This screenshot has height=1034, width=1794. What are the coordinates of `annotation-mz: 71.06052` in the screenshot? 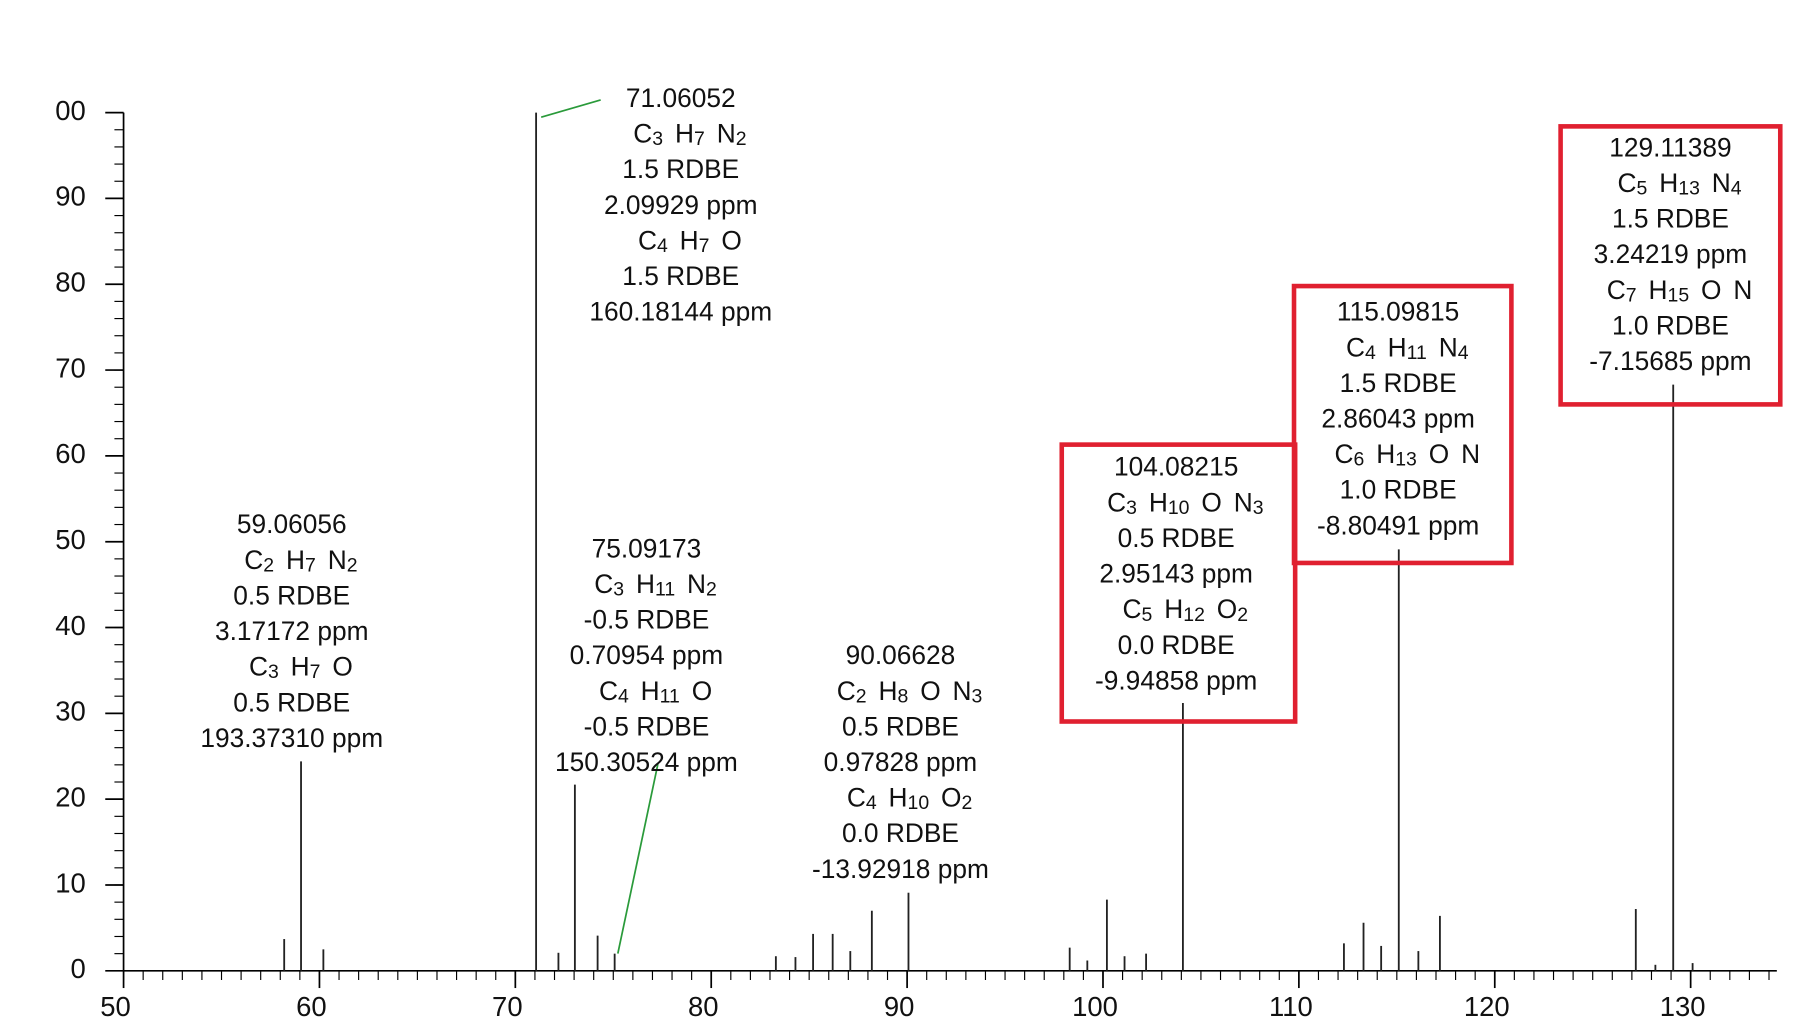 It's located at (681, 98).